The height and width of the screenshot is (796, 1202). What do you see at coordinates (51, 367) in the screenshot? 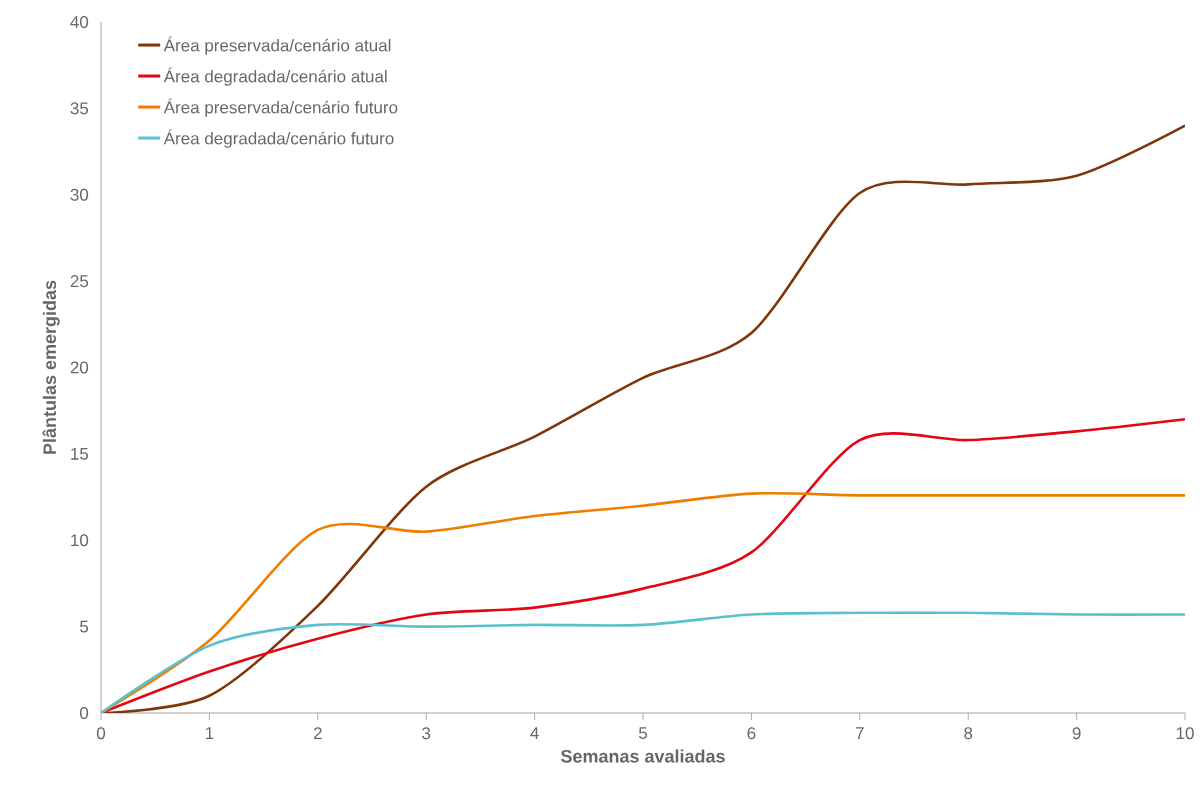
I see `y-axis-title: Plântulas emergidas` at bounding box center [51, 367].